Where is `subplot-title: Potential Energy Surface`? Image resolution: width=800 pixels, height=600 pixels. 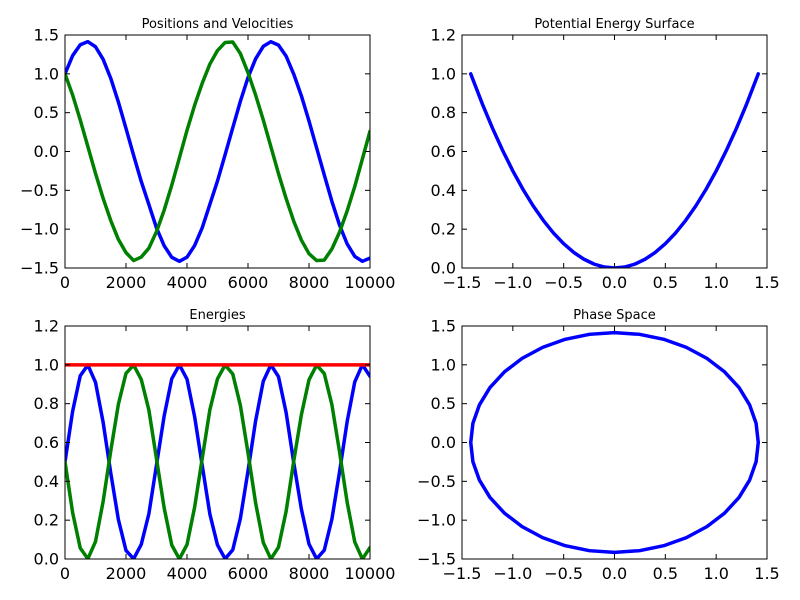 subplot-title: Potential Energy Surface is located at coordinates (614, 24).